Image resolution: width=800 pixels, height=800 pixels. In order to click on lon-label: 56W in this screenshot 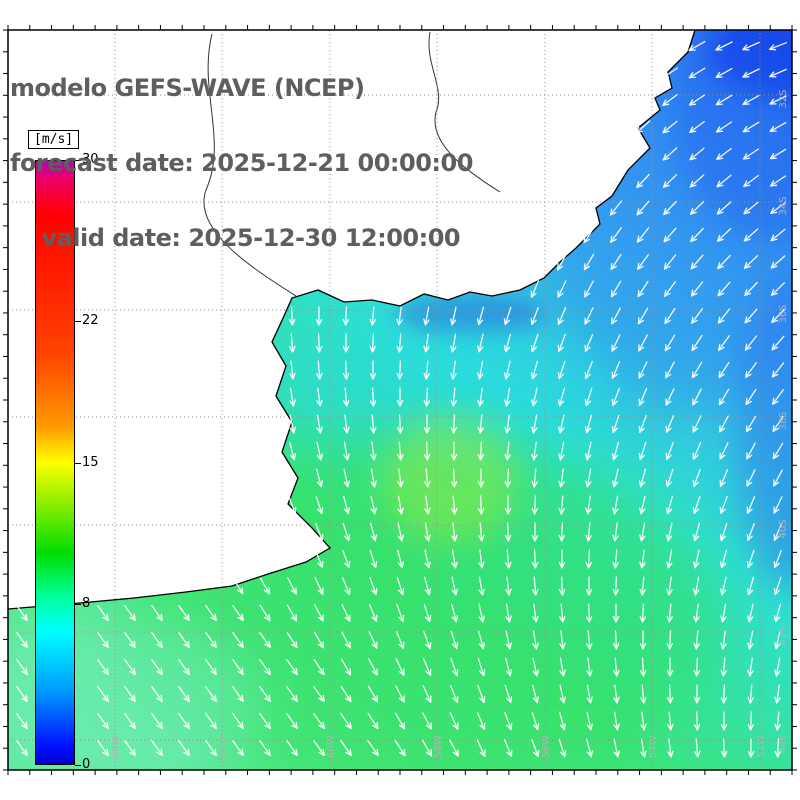, I will do `click(546, 746)`.